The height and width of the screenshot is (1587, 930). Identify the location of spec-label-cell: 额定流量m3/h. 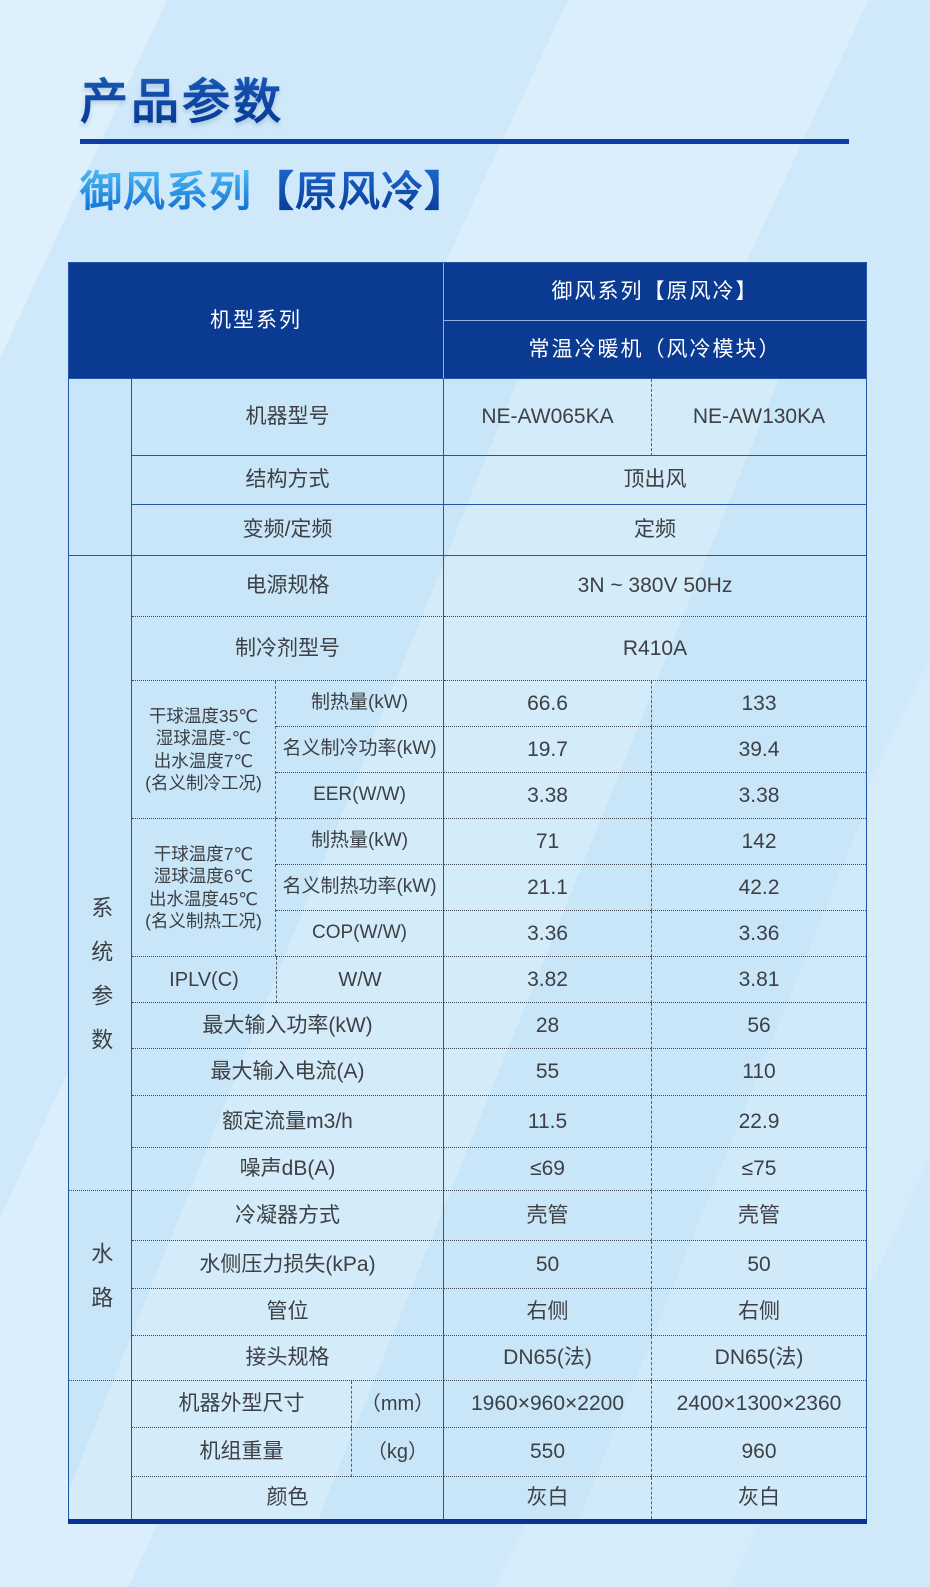
(288, 1122).